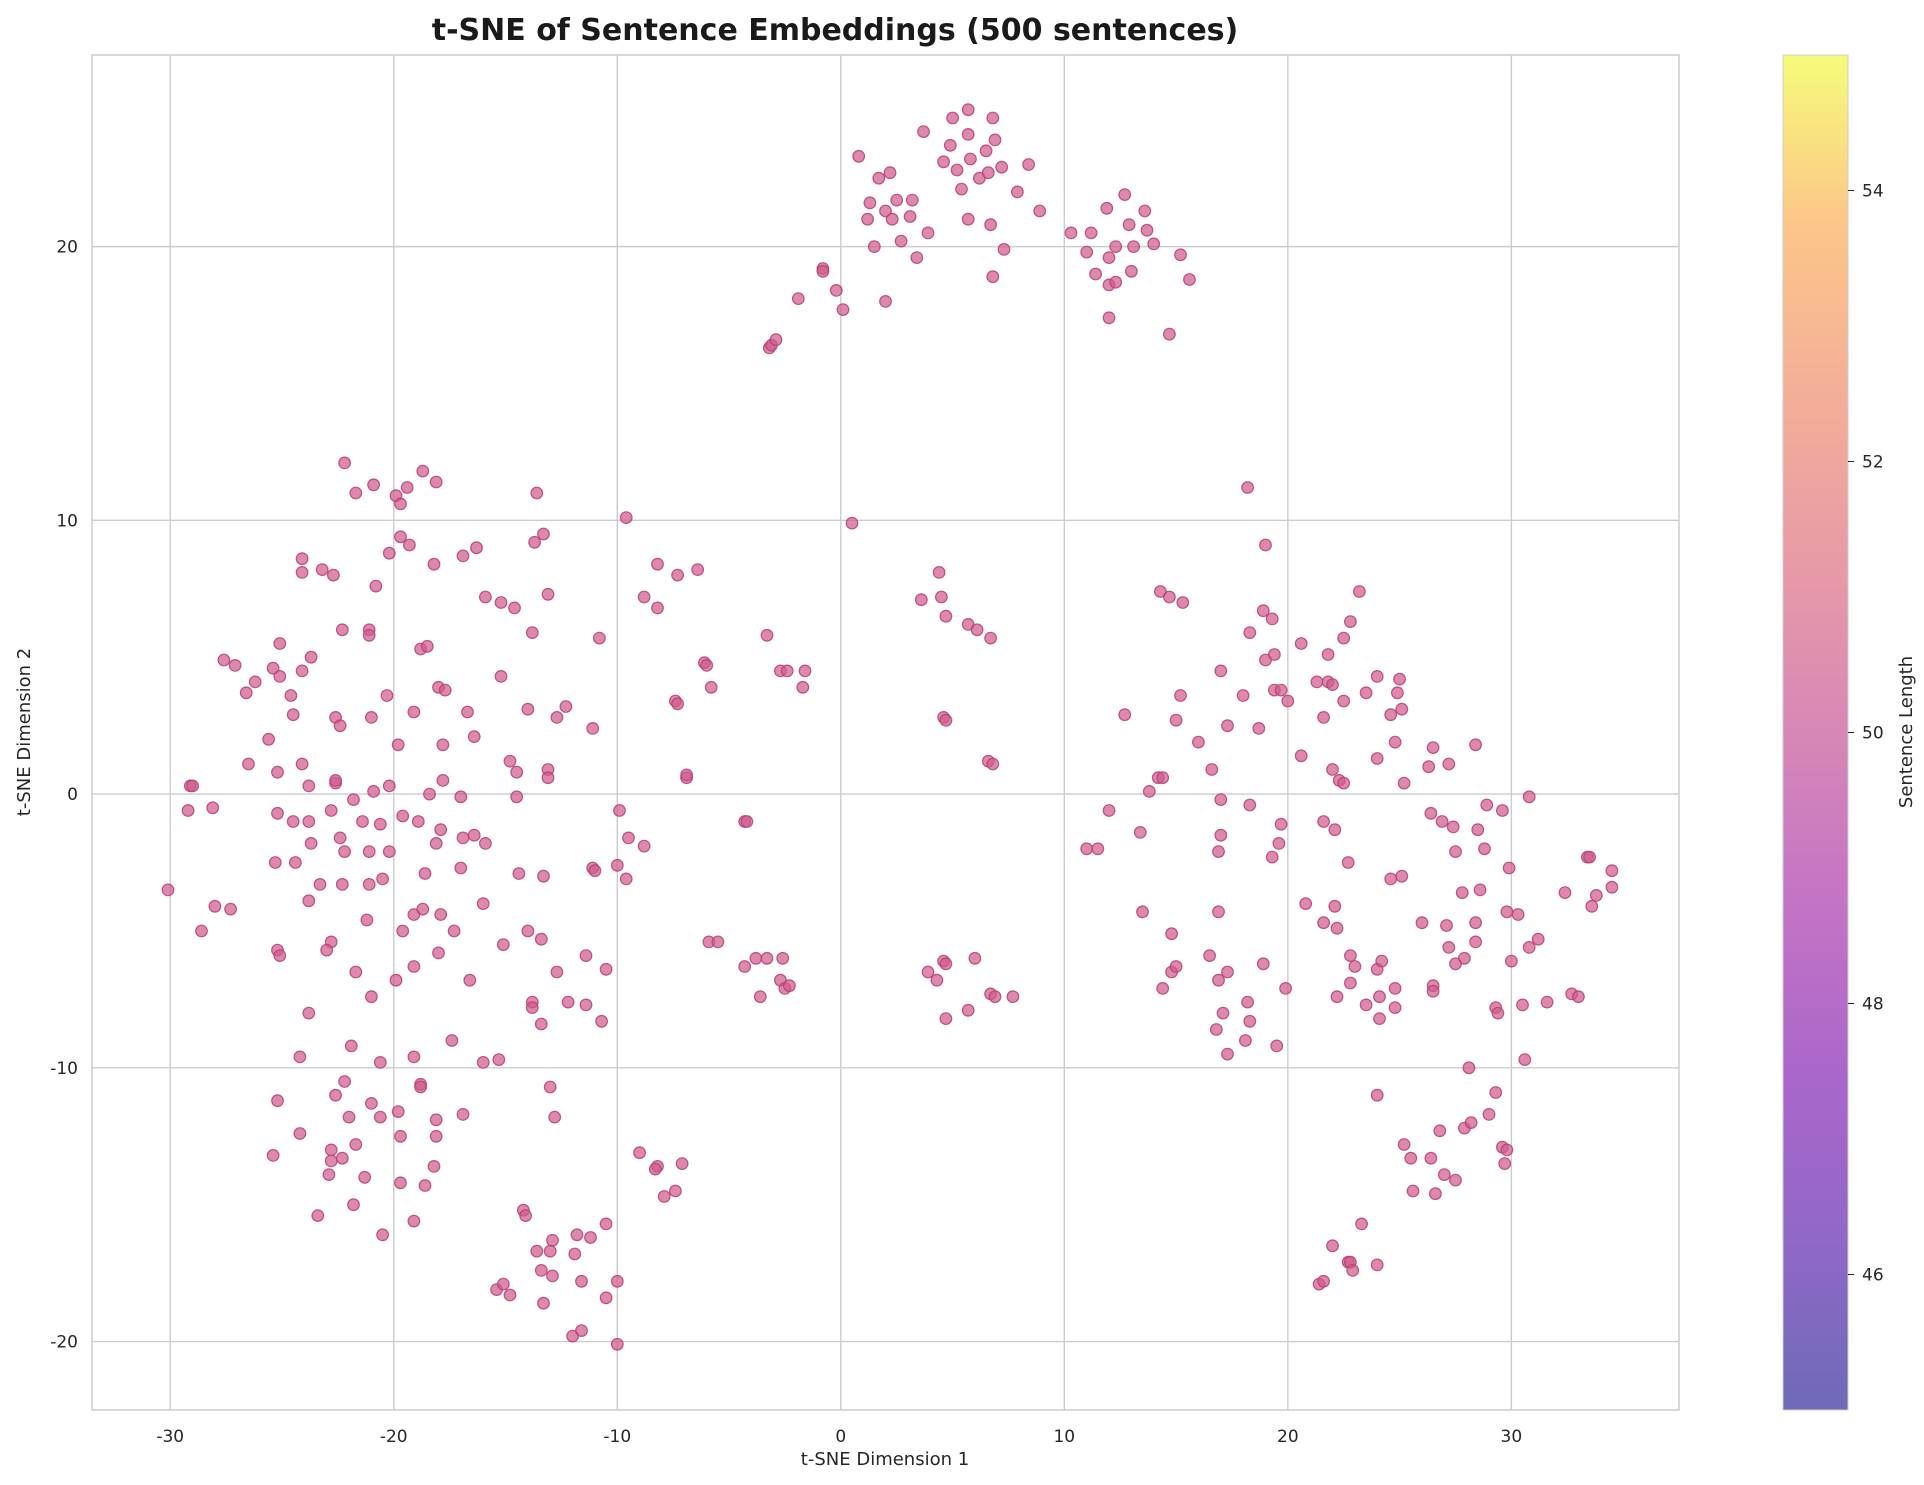 This screenshot has width=1924, height=1485. Describe the element at coordinates (67, 521) in the screenshot. I see `y-tick-label: 10` at that location.